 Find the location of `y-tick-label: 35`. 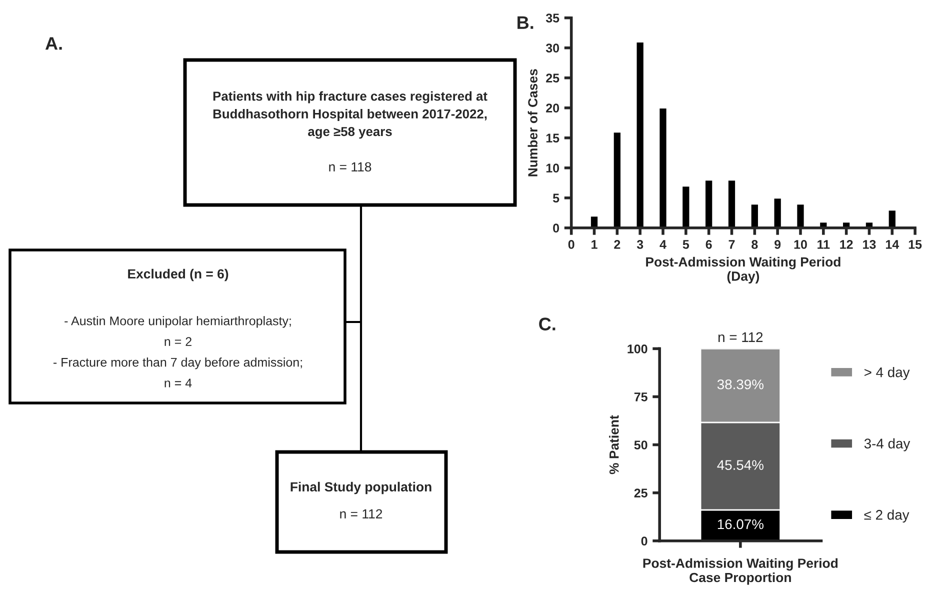

y-tick-label: 35 is located at coordinates (553, 18).